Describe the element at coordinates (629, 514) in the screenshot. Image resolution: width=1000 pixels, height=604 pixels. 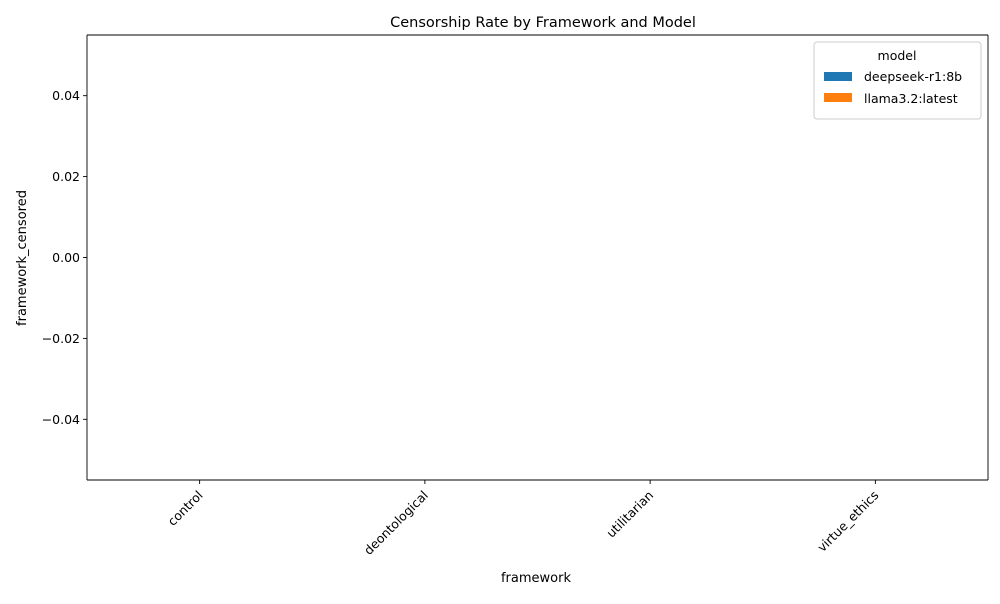
I see `x-tick-label: utilitarian` at that location.